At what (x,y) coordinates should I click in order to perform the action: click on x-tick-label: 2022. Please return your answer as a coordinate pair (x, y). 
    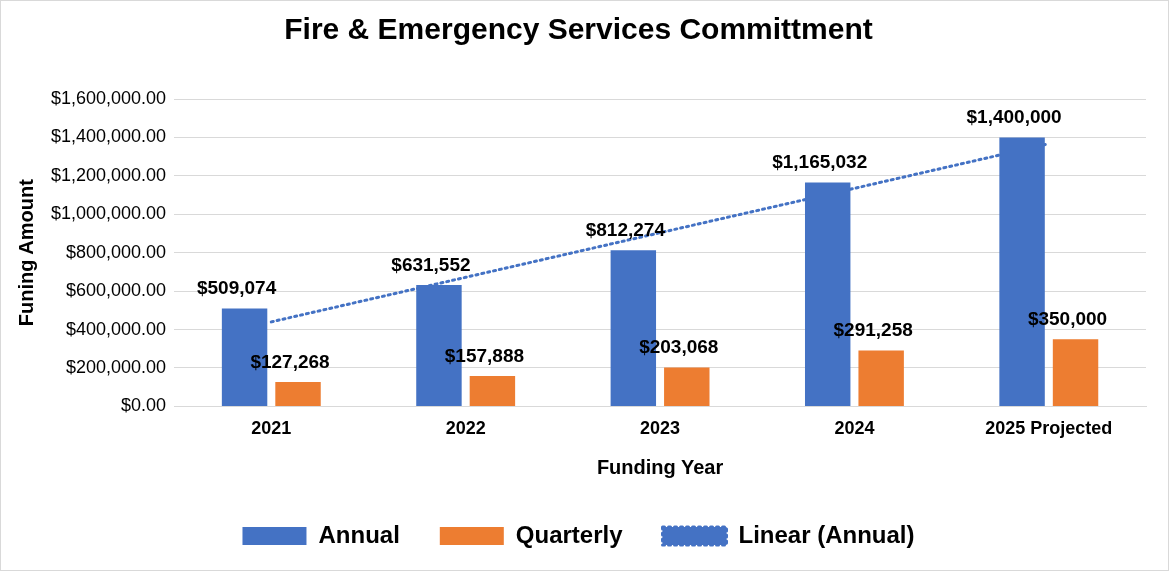
    Looking at the image, I should click on (465, 428).